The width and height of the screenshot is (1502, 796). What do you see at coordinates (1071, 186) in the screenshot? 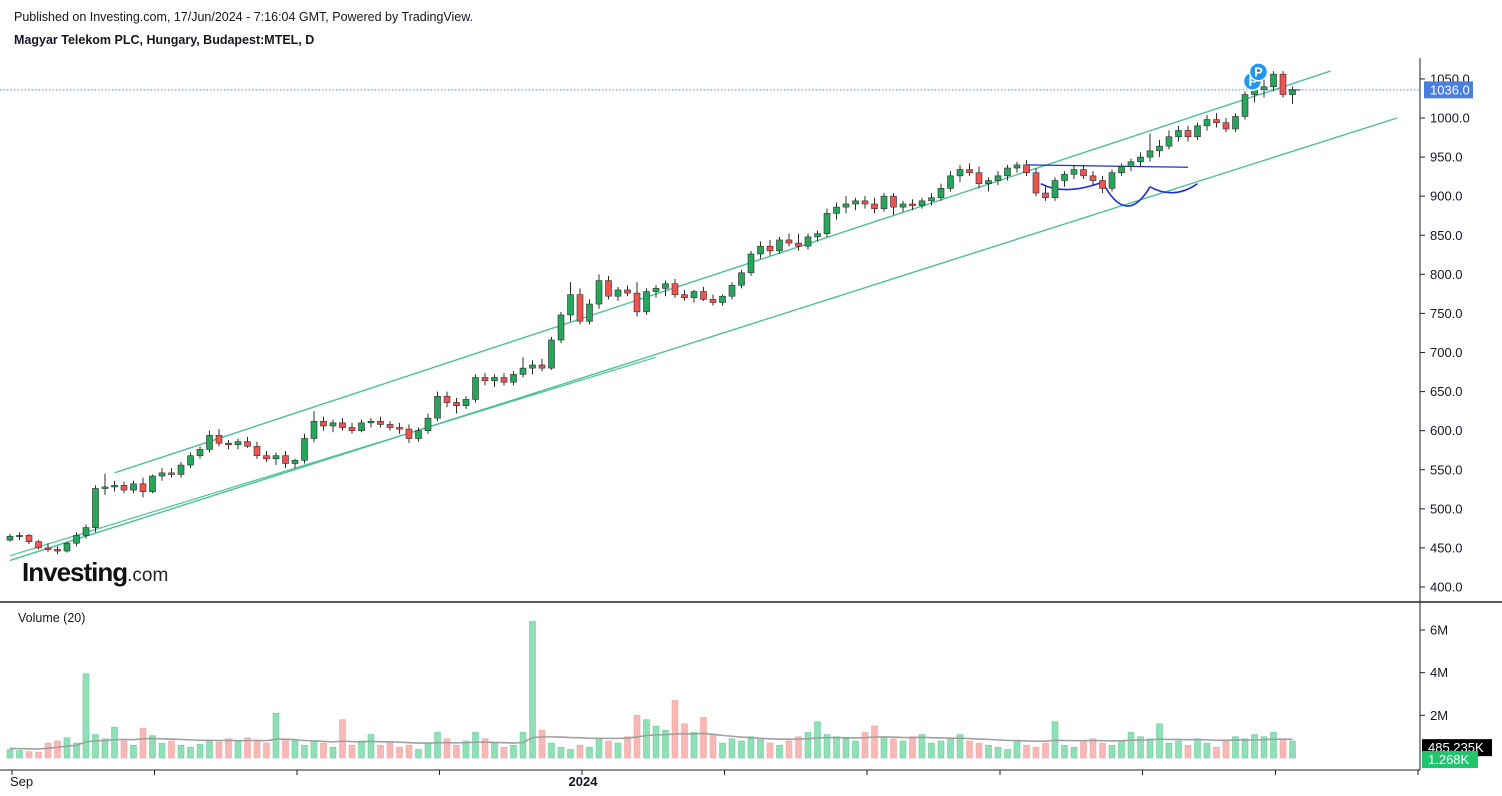
I see `left-shoulder-curve` at bounding box center [1071, 186].